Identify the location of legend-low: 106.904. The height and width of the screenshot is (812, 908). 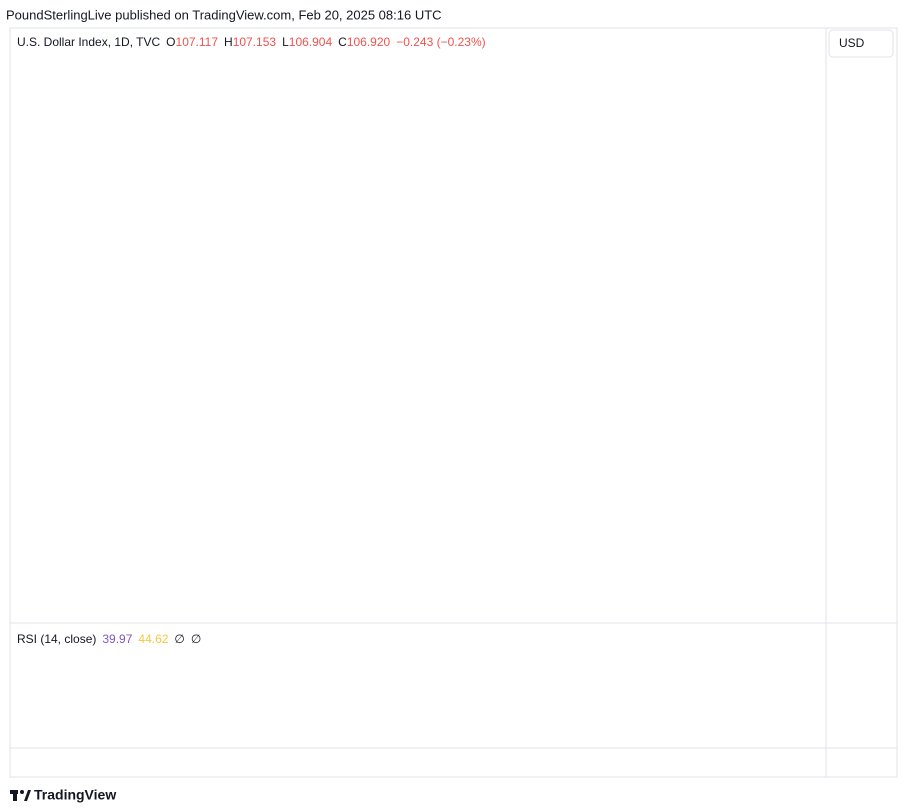
(311, 42).